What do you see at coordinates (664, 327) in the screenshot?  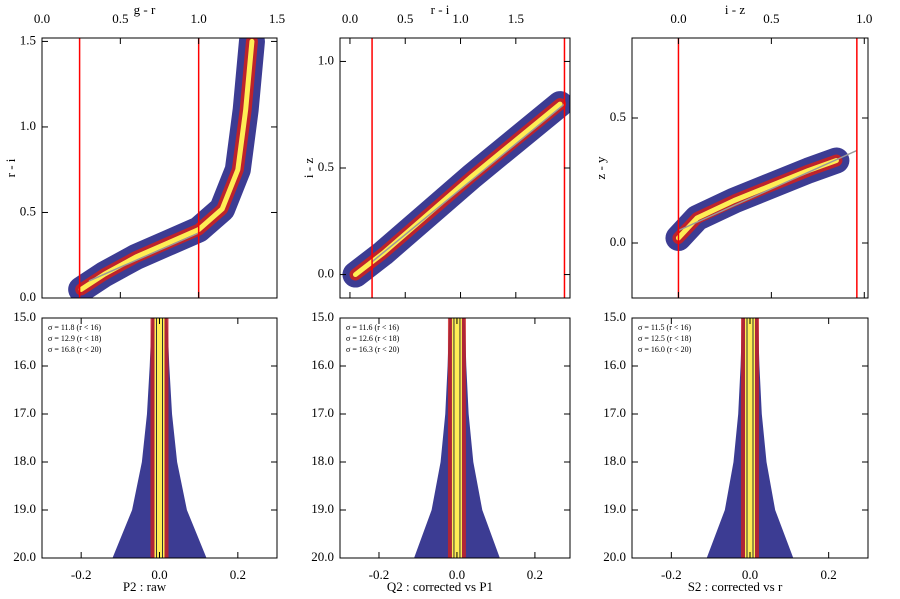 I see `annotation: σ = 11.5 (r < 16)` at bounding box center [664, 327].